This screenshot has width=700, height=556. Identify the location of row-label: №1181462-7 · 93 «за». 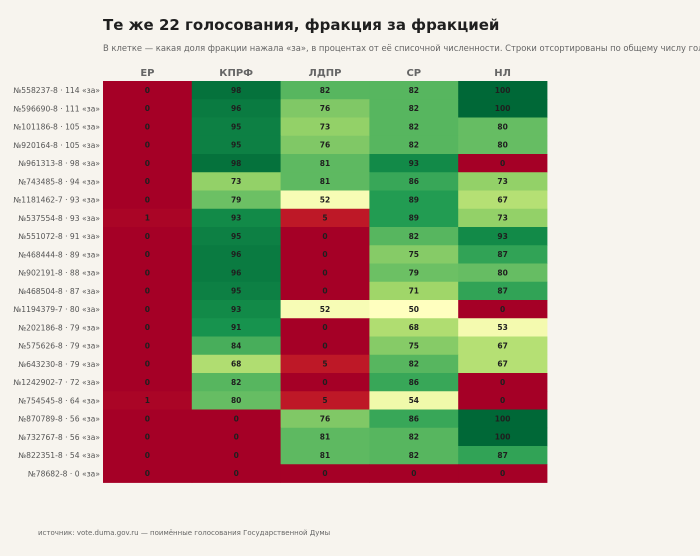
(56, 200).